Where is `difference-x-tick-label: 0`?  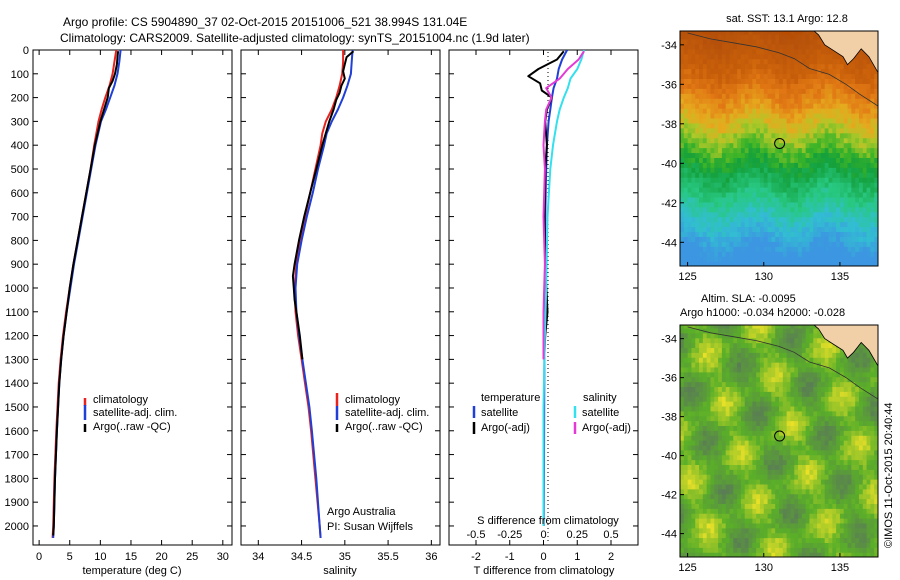 difference-x-tick-label: 0 is located at coordinates (543, 557).